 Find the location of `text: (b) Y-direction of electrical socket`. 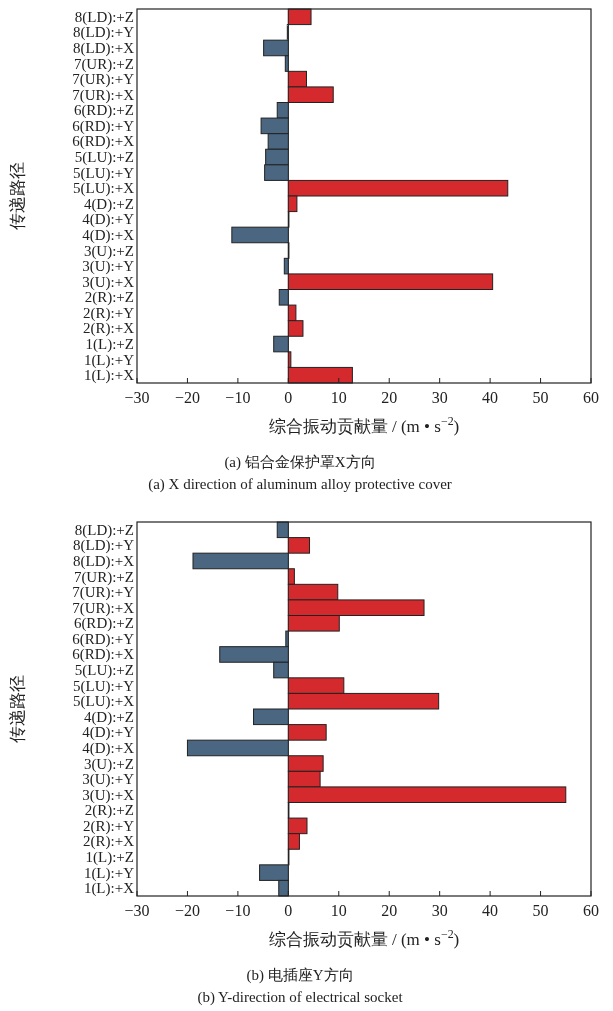

text: (b) Y-direction of electrical socket is located at coordinates (300, 997).